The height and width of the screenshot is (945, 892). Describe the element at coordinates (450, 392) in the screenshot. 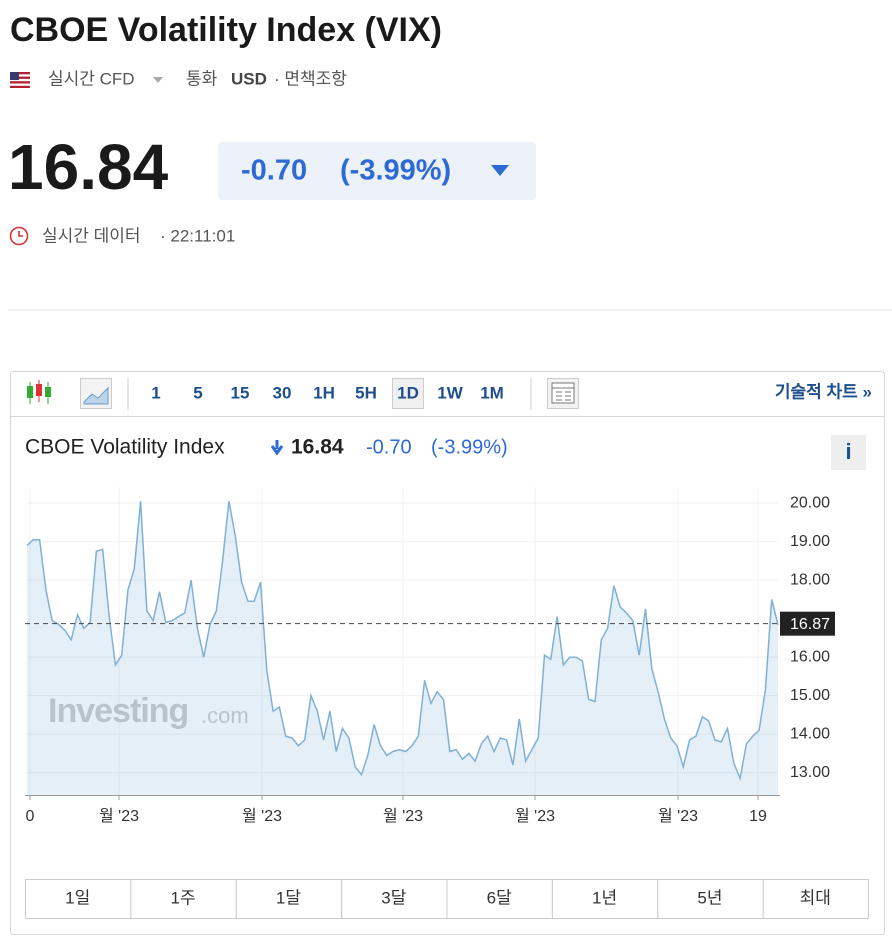

I see `interval: 1W` at that location.